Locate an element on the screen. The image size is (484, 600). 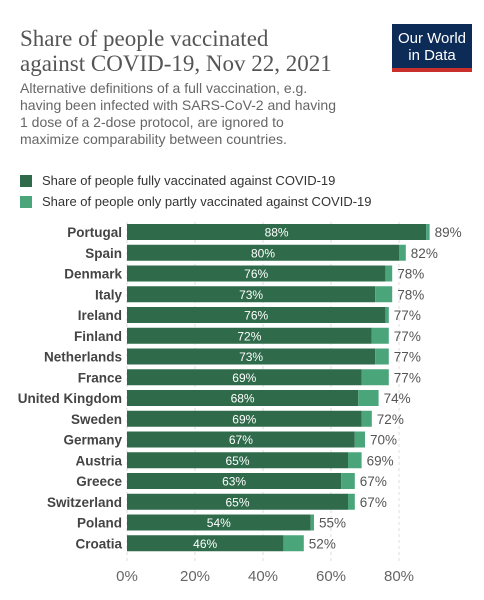
category-label: Austria is located at coordinates (98, 460).